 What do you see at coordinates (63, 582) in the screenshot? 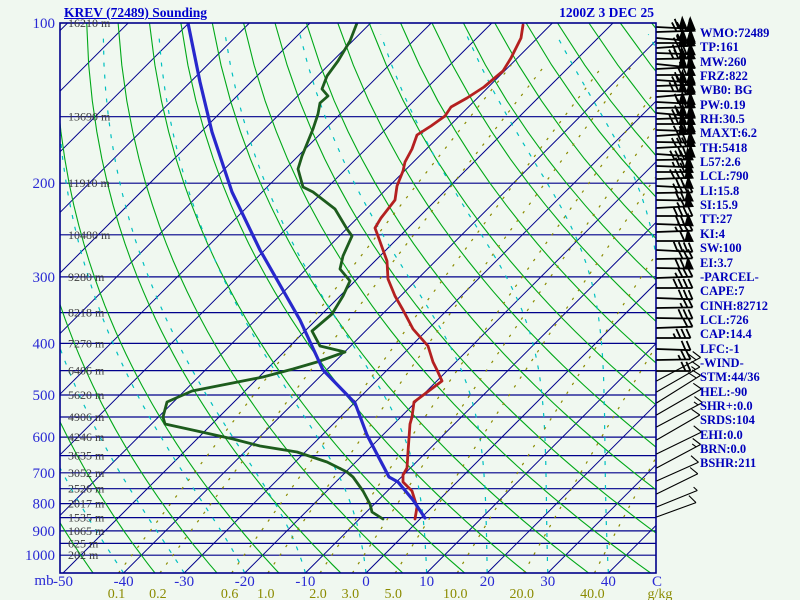
I see `svg-text: -50` at bounding box center [63, 582].